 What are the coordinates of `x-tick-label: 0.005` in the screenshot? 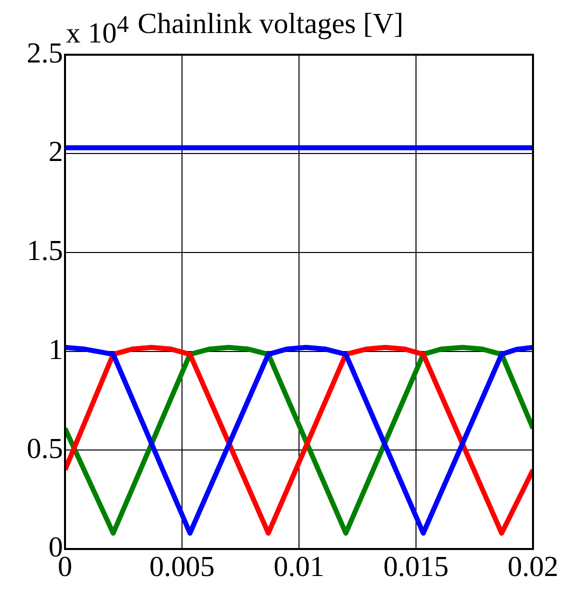 It's located at (182, 567).